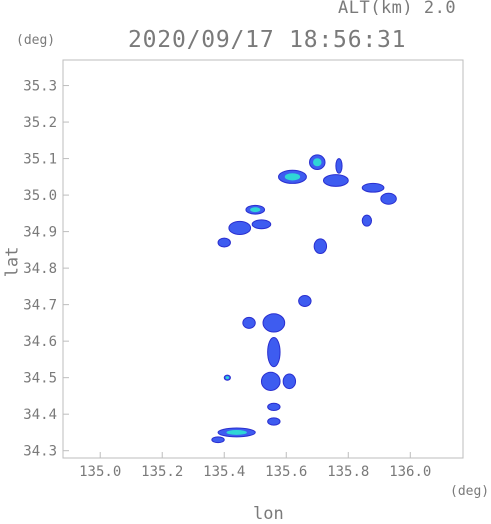  What do you see at coordinates (267, 40) in the screenshot?
I see `timestamp-title: 2020/09/17 18:56:31` at bounding box center [267, 40].